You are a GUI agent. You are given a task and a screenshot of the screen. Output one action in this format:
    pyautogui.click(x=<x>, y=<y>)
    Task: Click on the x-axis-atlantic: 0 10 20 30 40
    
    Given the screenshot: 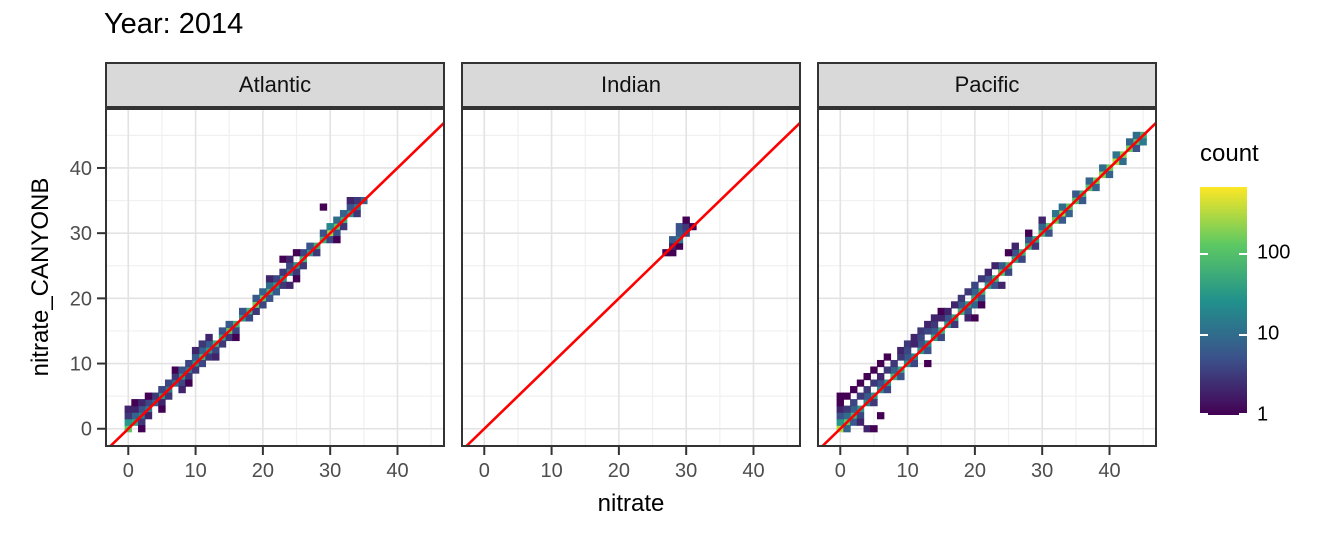 What is the action you would take?
    pyautogui.click(x=266, y=464)
    